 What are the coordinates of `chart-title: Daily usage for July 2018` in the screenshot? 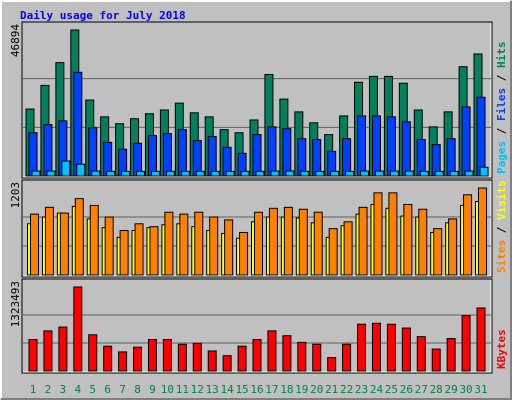 It's located at (103, 15).